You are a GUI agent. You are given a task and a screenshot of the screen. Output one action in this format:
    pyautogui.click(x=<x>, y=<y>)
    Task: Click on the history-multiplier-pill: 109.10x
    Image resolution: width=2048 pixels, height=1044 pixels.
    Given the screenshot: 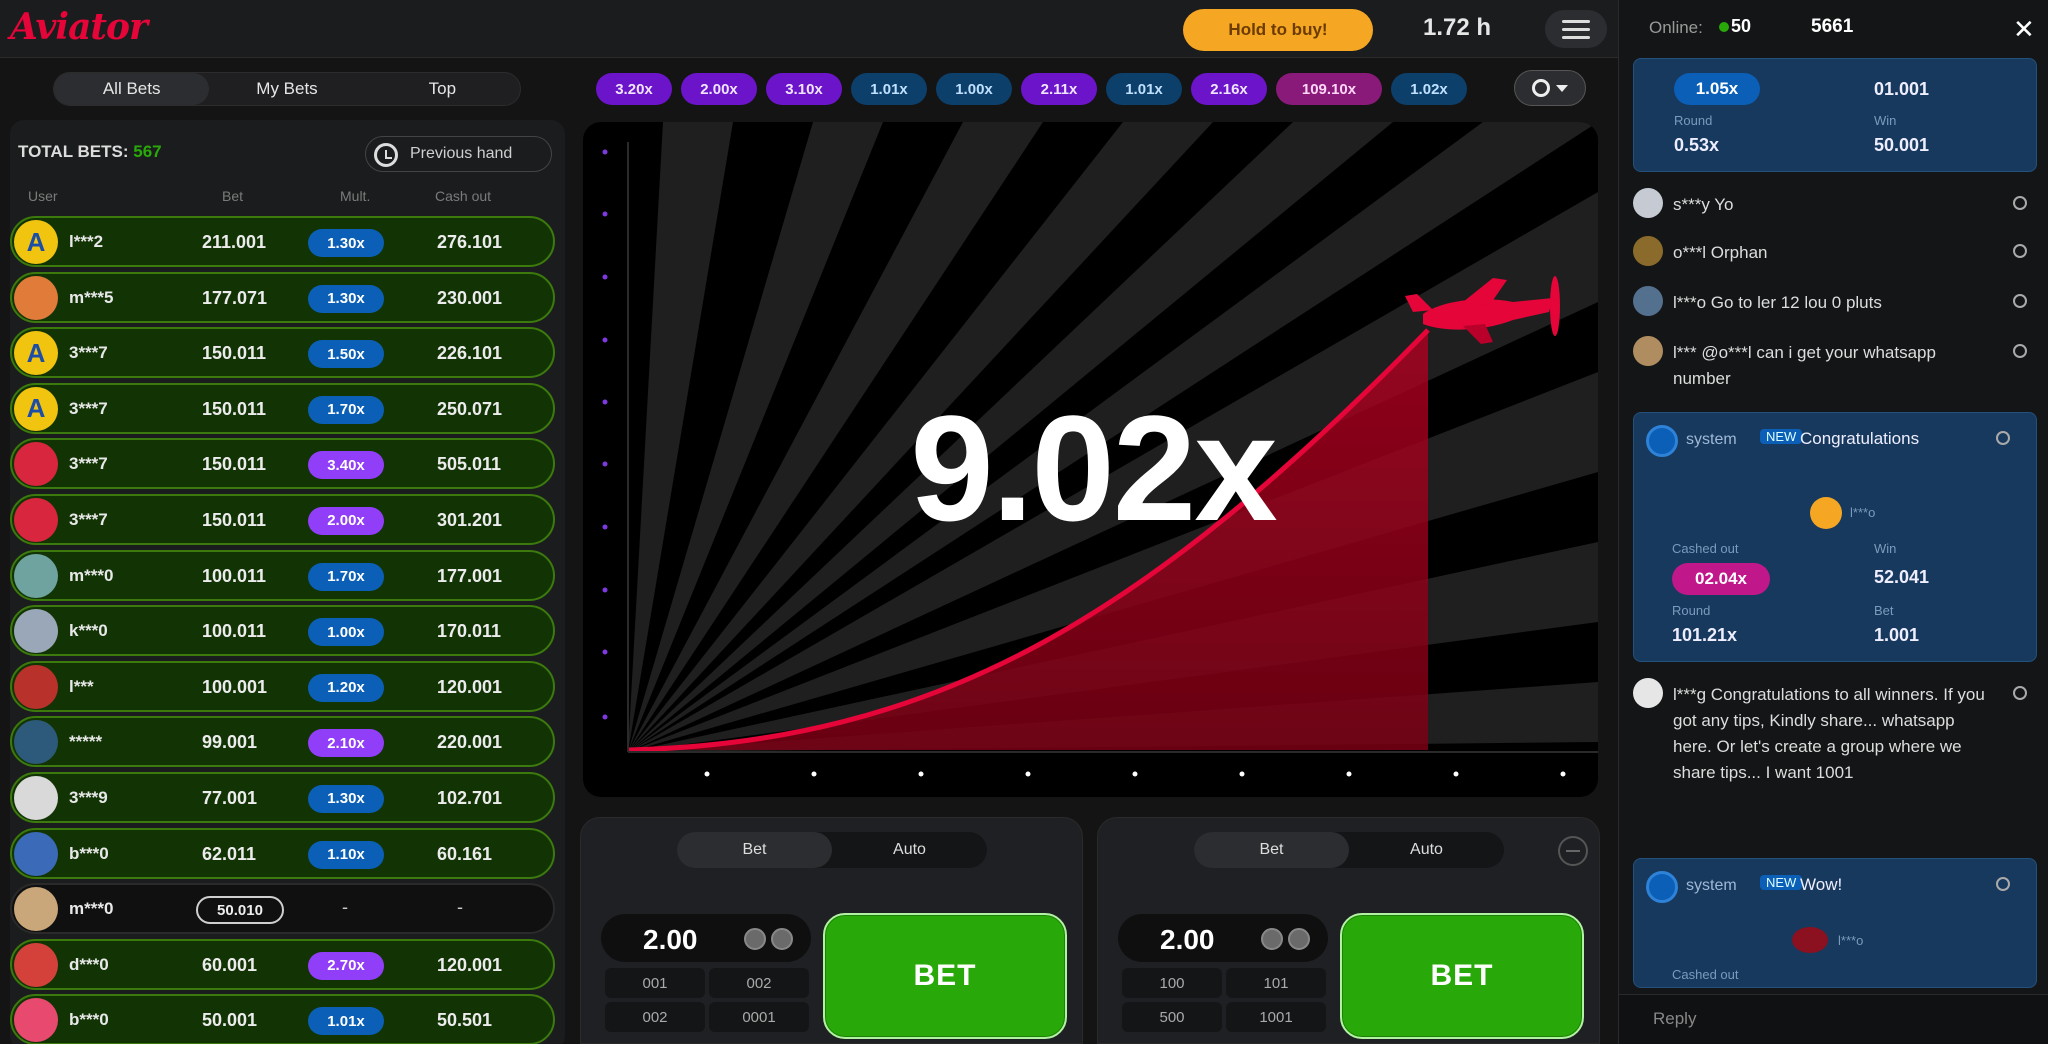 What is the action you would take?
    pyautogui.click(x=1329, y=89)
    